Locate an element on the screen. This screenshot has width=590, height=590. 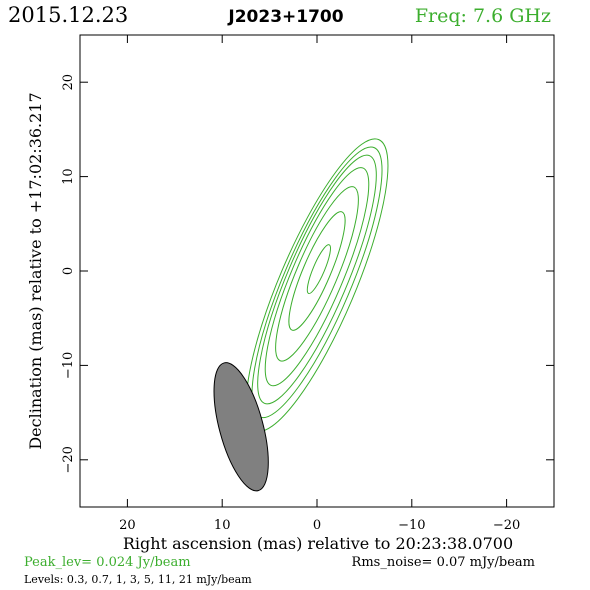
observation-date: 2015.12.23 is located at coordinates (68, 15).